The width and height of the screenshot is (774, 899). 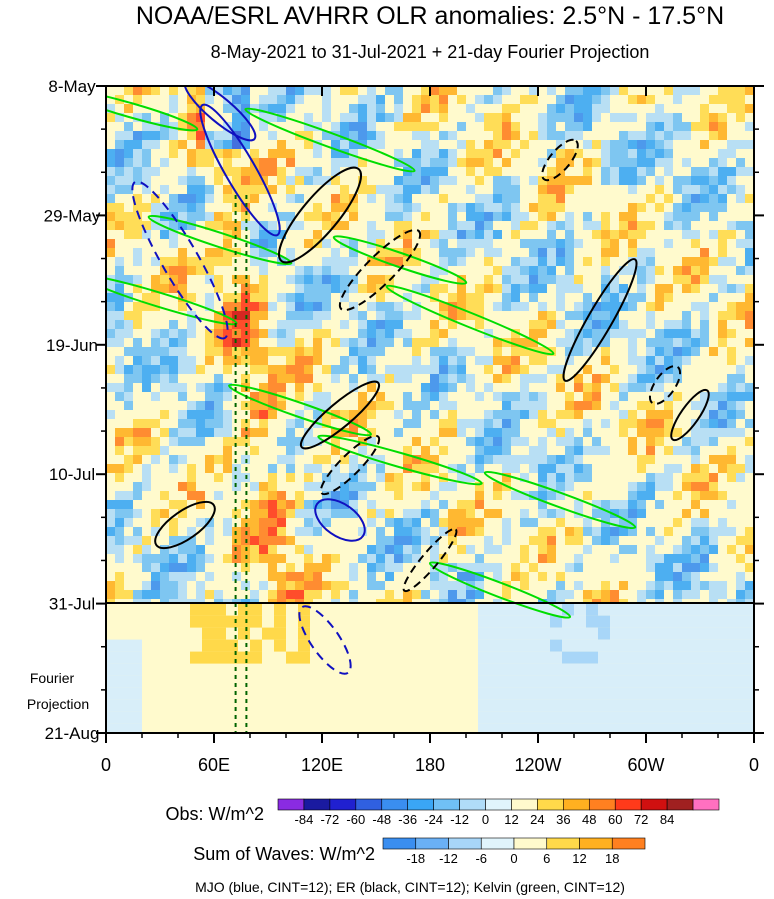 What do you see at coordinates (641, 819) in the screenshot?
I see `colorbar-tick-label: 72` at bounding box center [641, 819].